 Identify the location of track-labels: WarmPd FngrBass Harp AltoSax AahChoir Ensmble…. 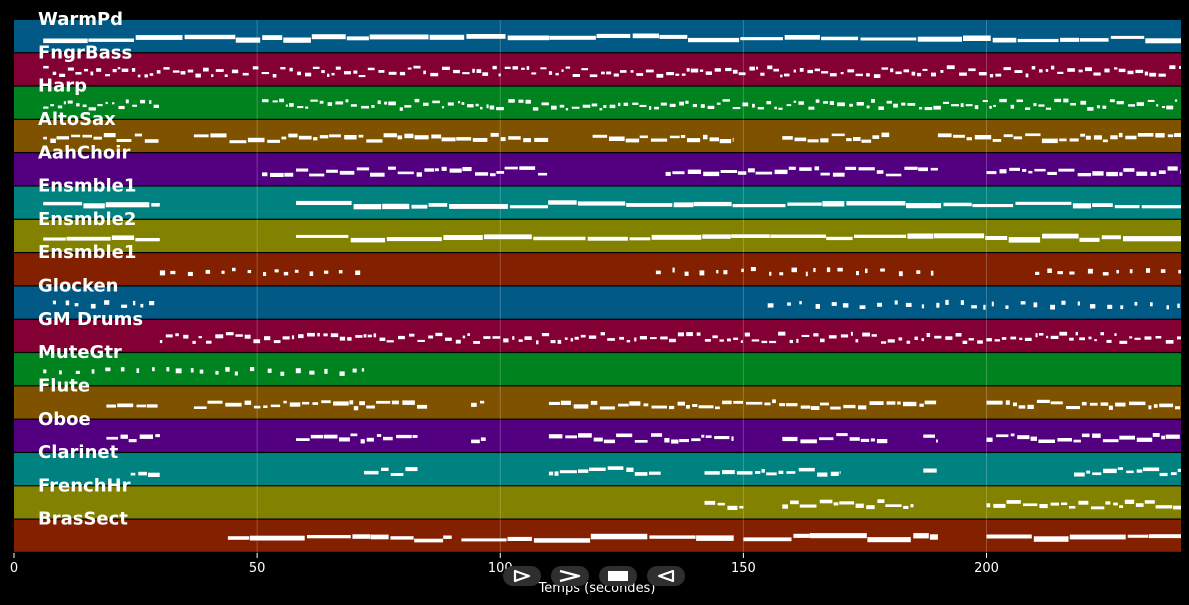
(90, 269).